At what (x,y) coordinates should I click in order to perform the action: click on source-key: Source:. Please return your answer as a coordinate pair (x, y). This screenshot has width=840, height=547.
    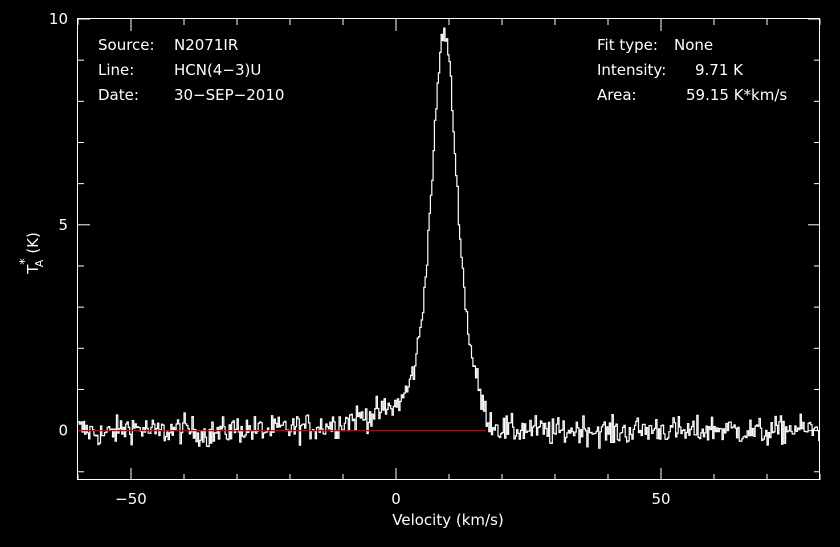
    Looking at the image, I should click on (126, 45).